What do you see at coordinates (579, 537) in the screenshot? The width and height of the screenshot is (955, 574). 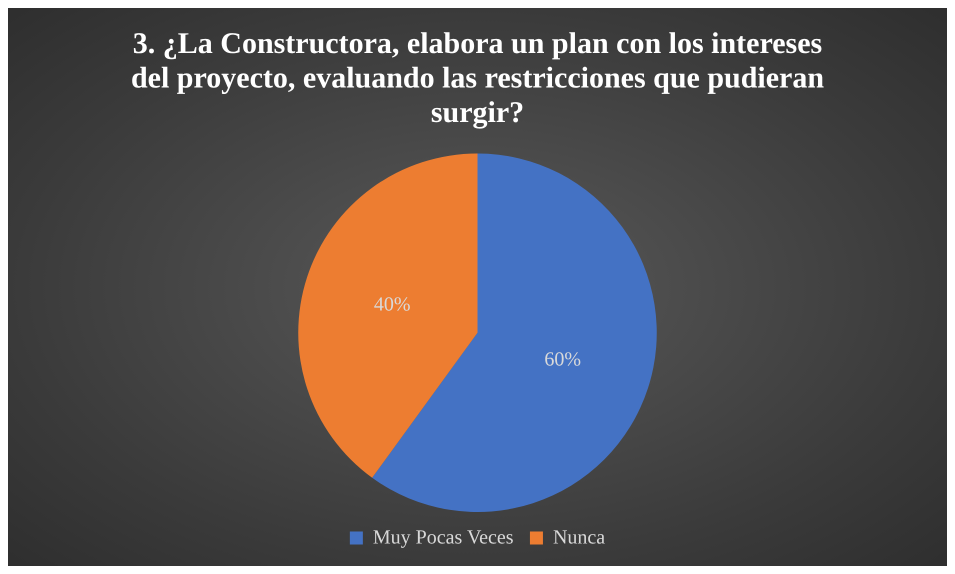 I see `legend-label: Nunca` at bounding box center [579, 537].